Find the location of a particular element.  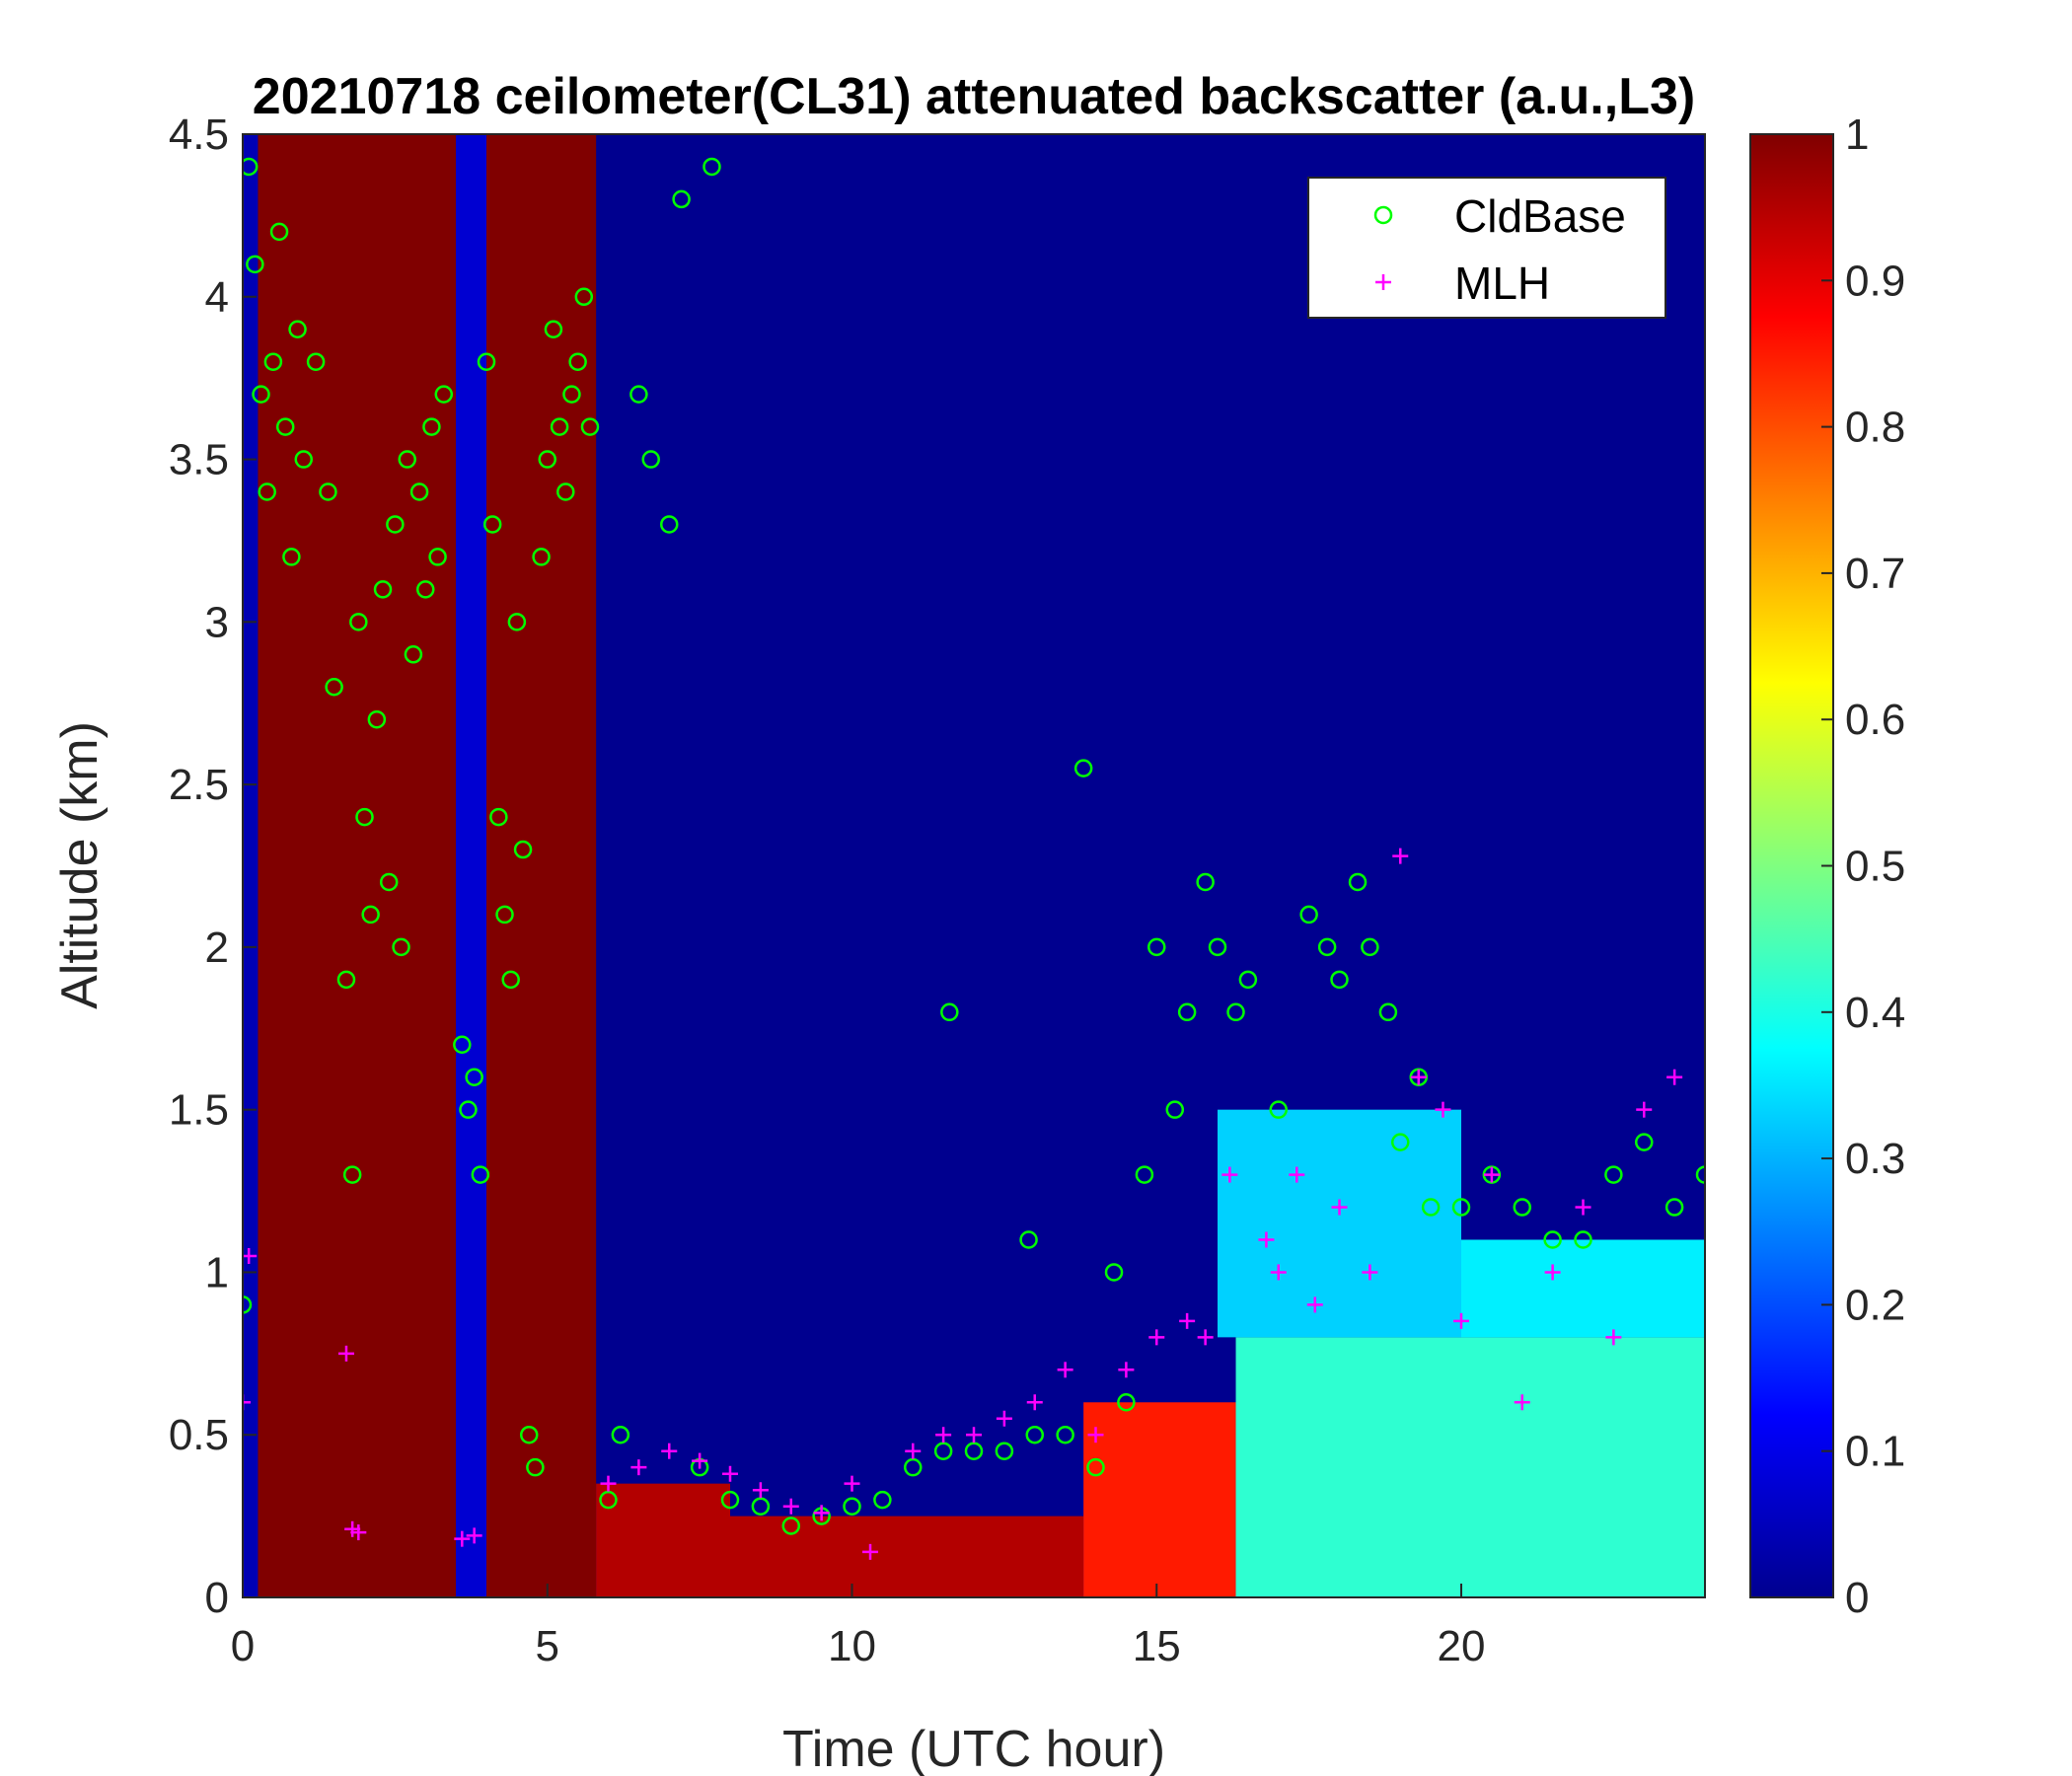

y-tick-label: 0.5 is located at coordinates (199, 1435).